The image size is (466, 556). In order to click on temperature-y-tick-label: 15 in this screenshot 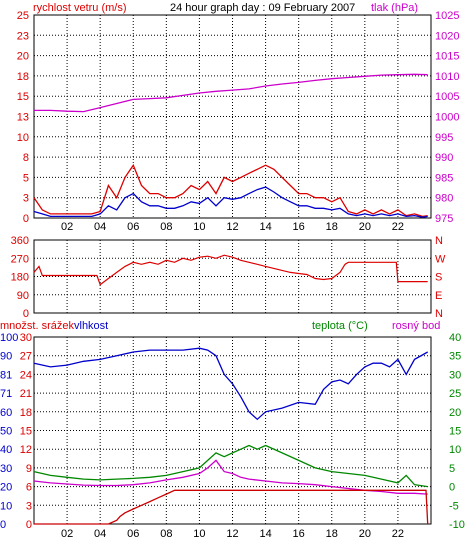, I will do `click(455, 432)`.